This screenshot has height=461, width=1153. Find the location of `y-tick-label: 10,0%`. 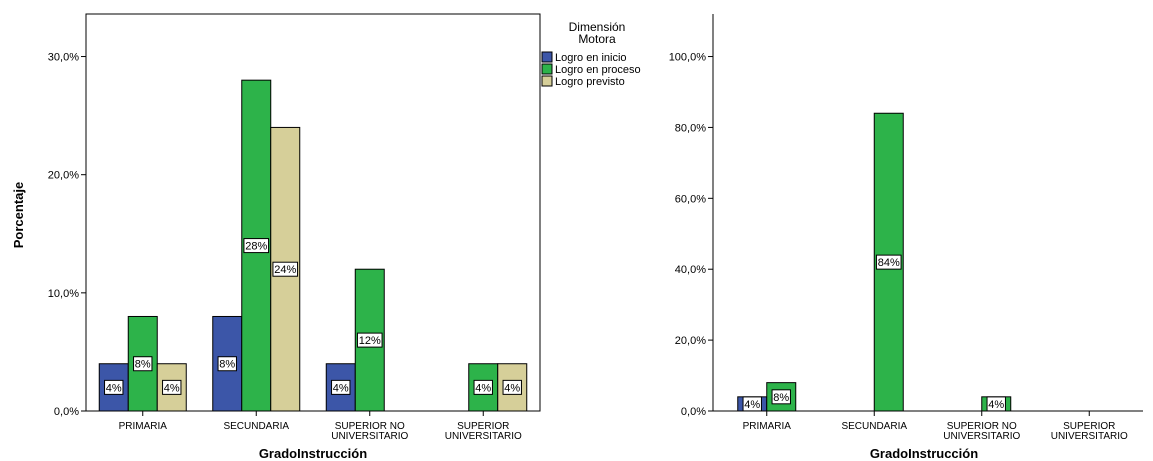

y-tick-label: 10,0% is located at coordinates (63, 294).